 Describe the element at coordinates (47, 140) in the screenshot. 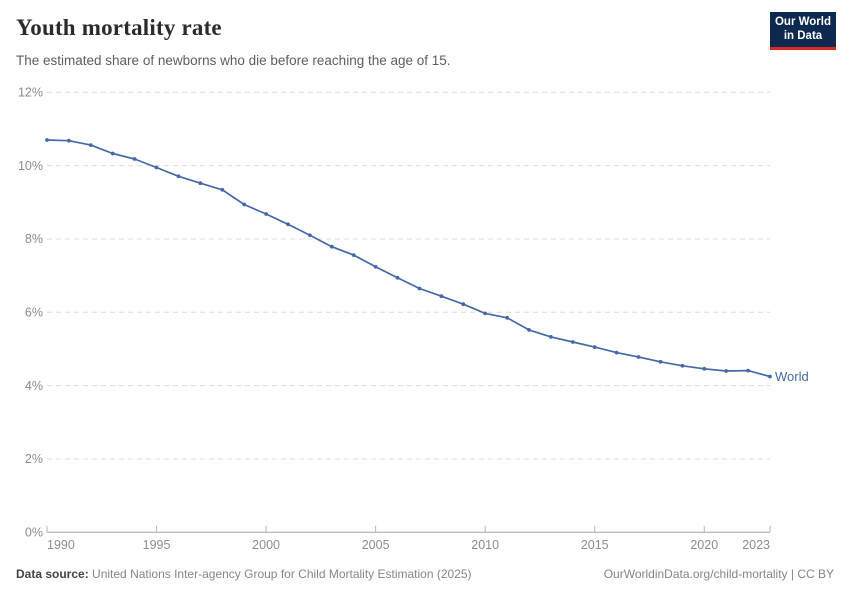

I see `data-point-1990` at that location.